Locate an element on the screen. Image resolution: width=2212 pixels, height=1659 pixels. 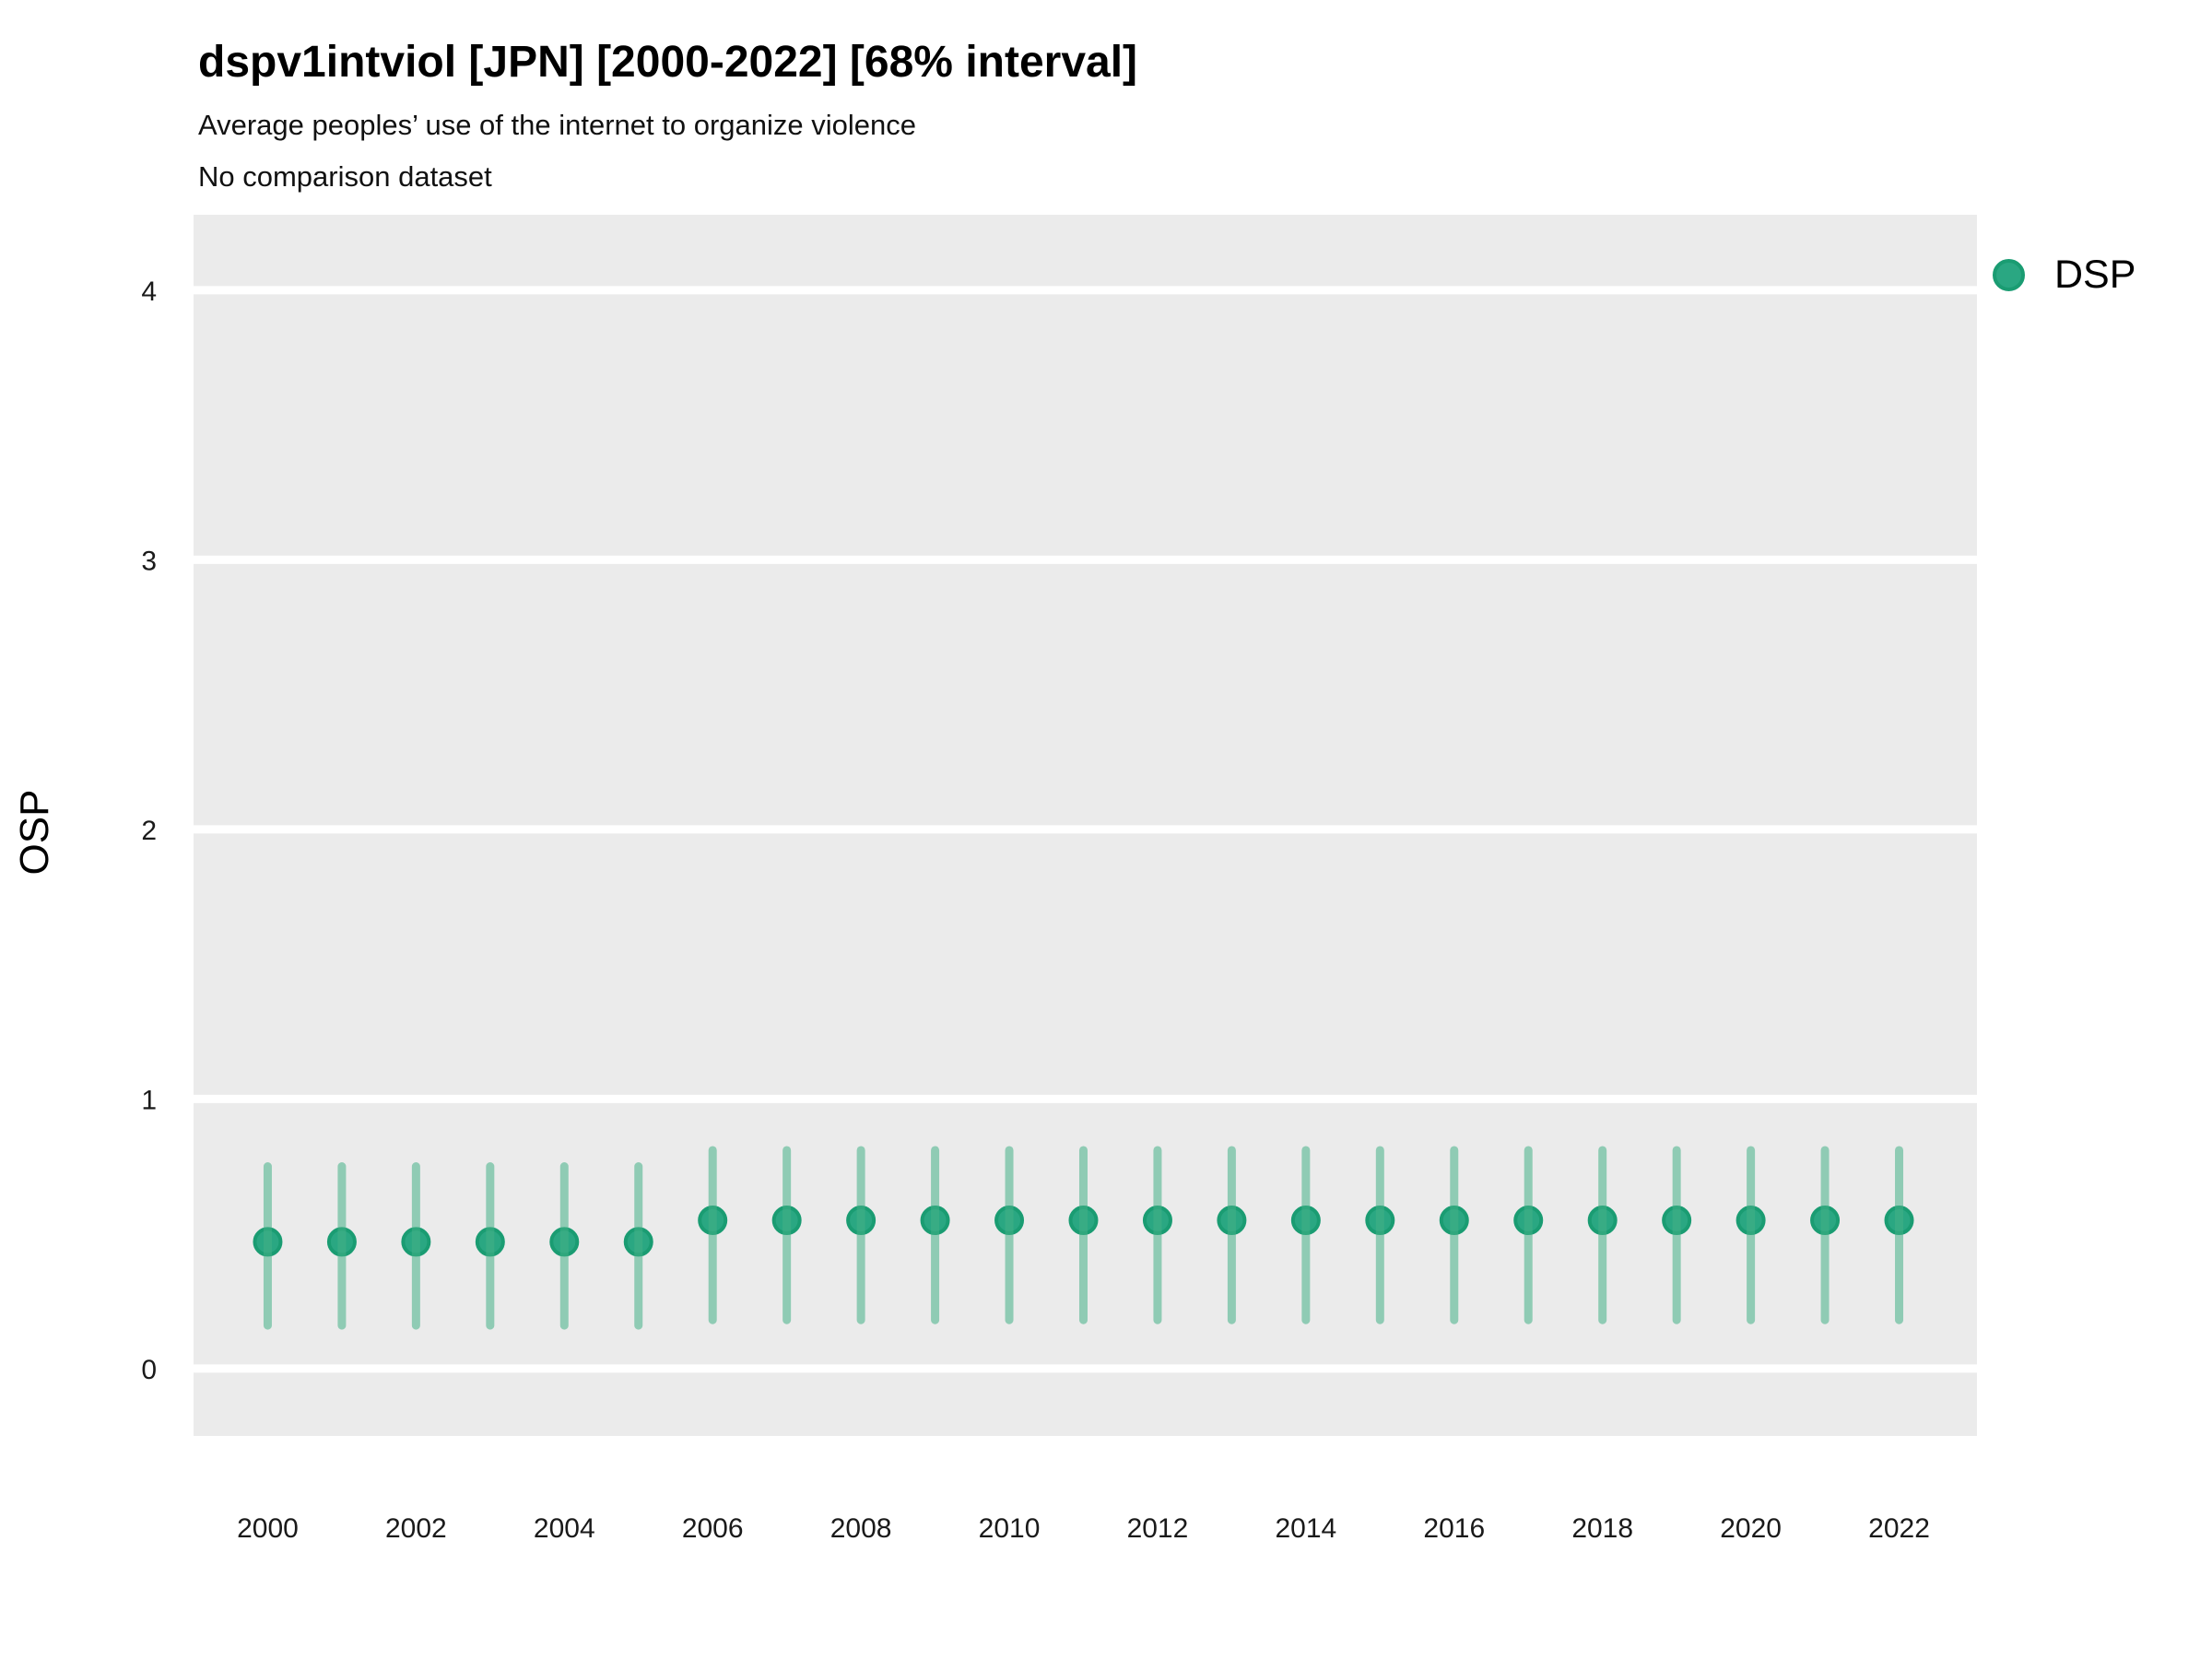
x-tick-label: 2008 is located at coordinates (861, 1528).